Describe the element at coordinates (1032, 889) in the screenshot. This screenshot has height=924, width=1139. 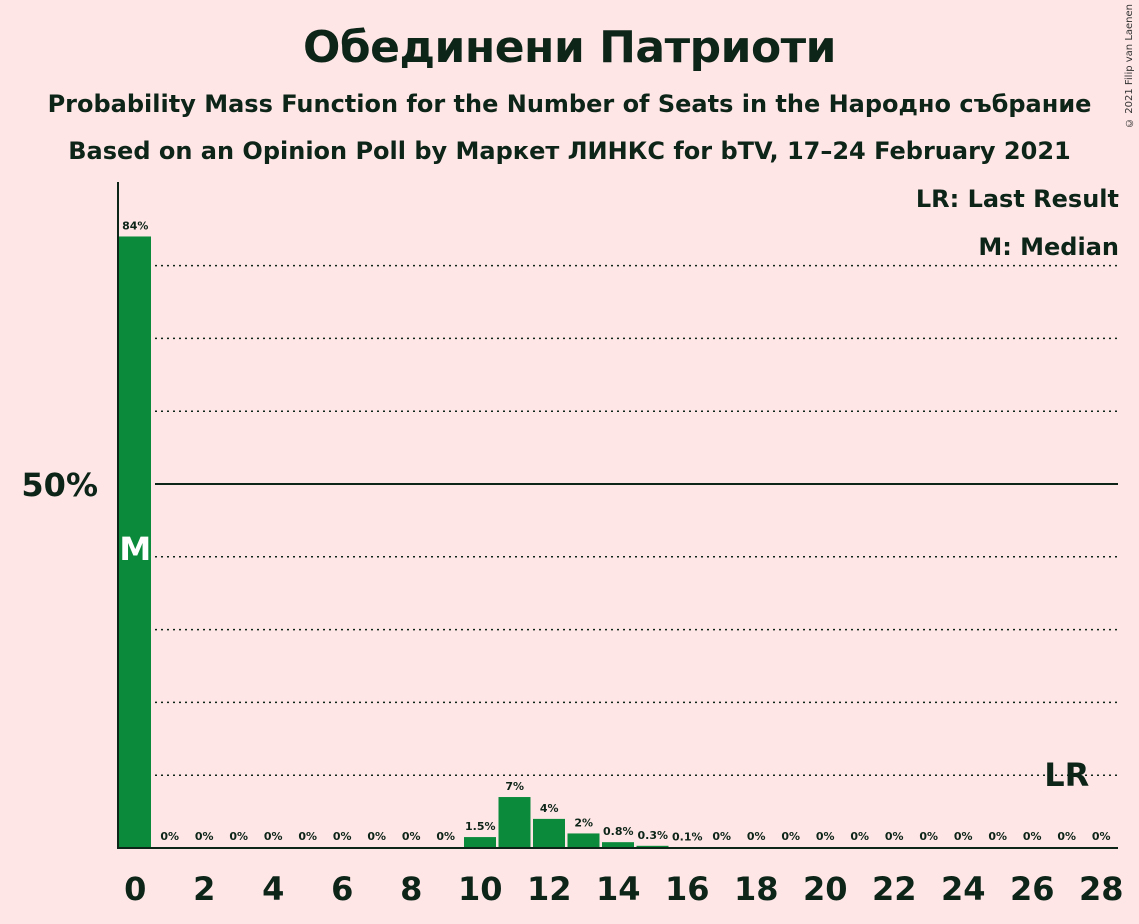
I see `x-tick-label: 26` at that location.